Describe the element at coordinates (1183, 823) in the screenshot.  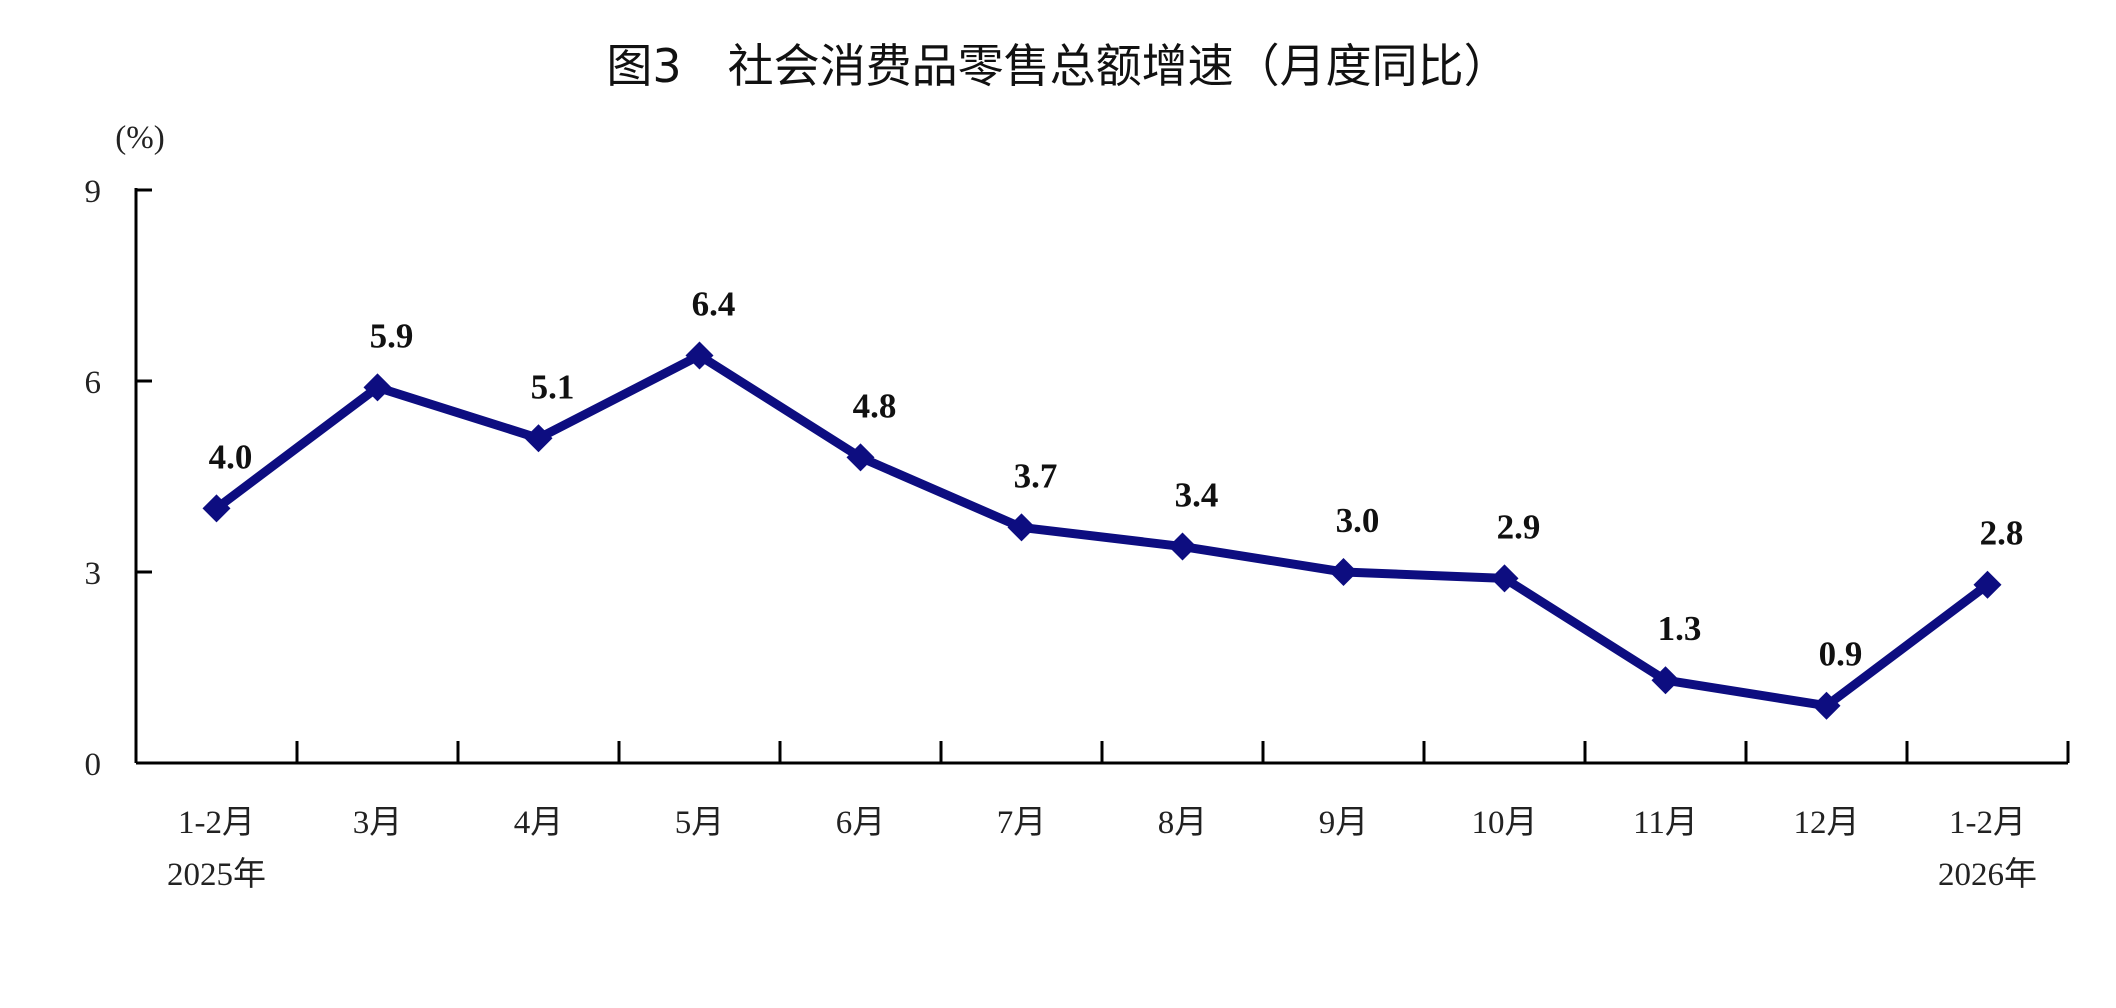
I see `x-tick-label: 8月` at that location.